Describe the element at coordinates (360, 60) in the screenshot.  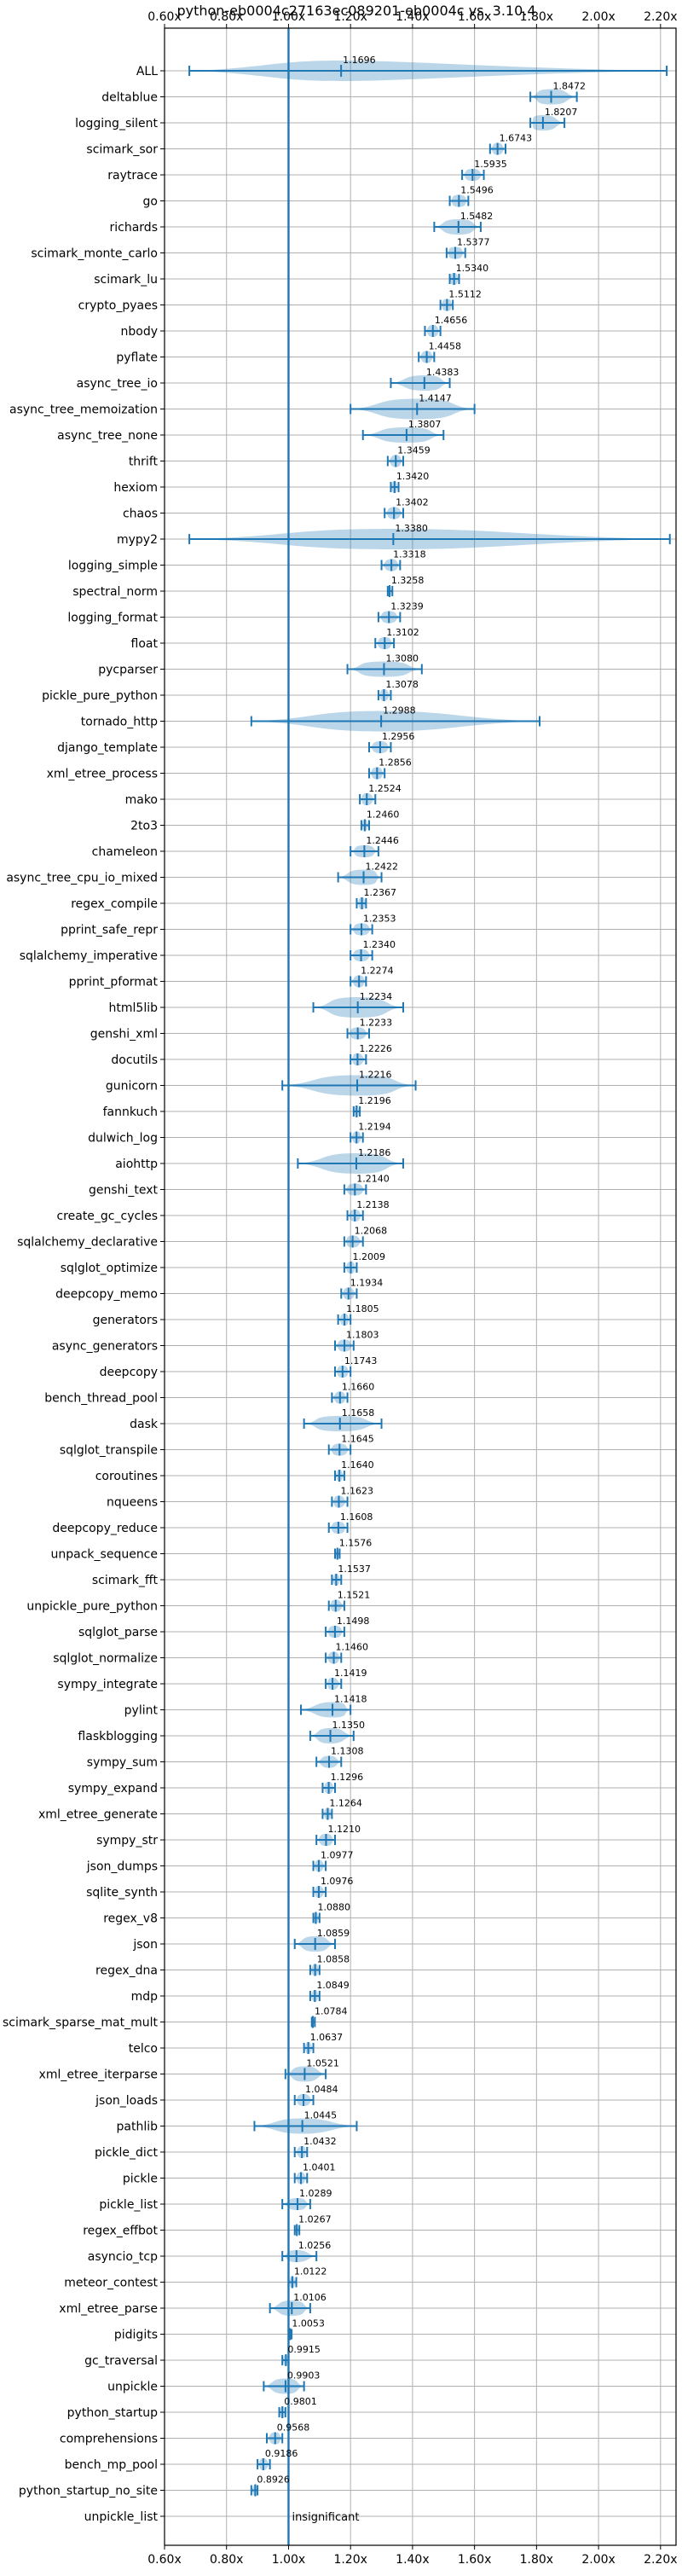
I see `value-label: 1.1696` at that location.